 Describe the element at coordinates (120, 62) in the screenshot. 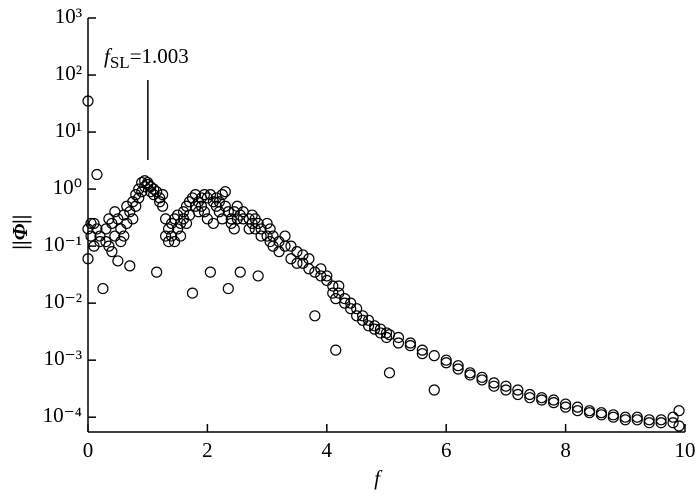

I see `annotation-subscript: SL` at that location.